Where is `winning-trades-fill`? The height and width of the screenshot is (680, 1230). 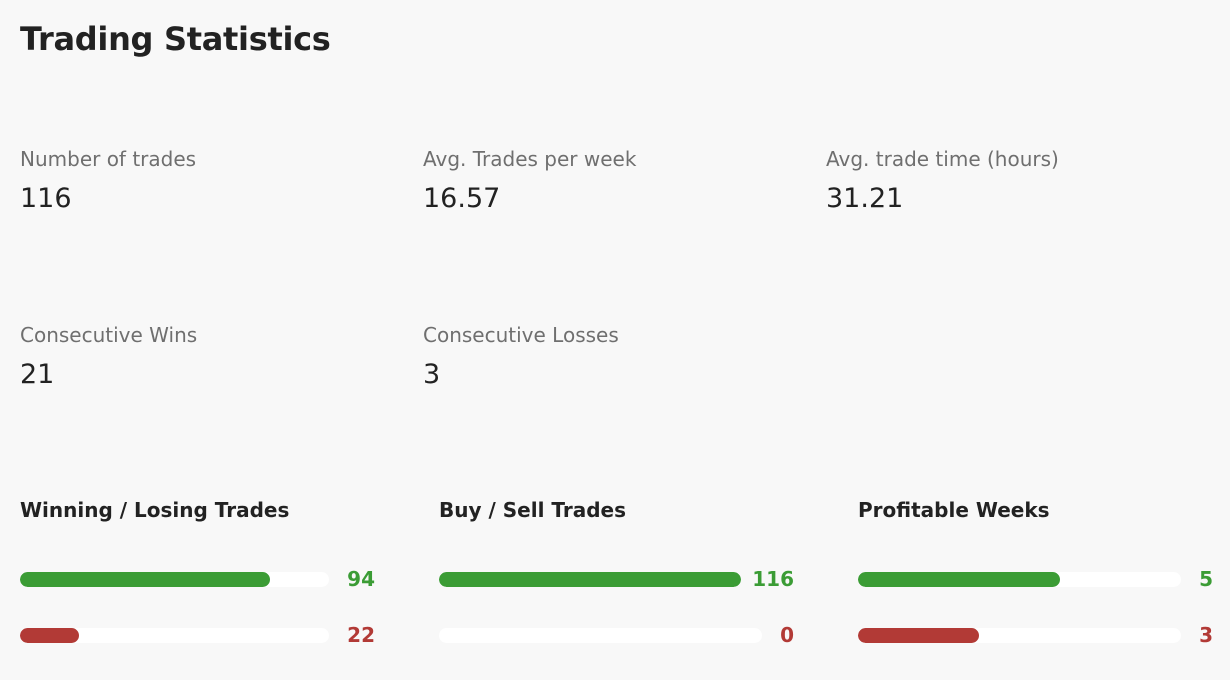 winning-trades-fill is located at coordinates (145, 579).